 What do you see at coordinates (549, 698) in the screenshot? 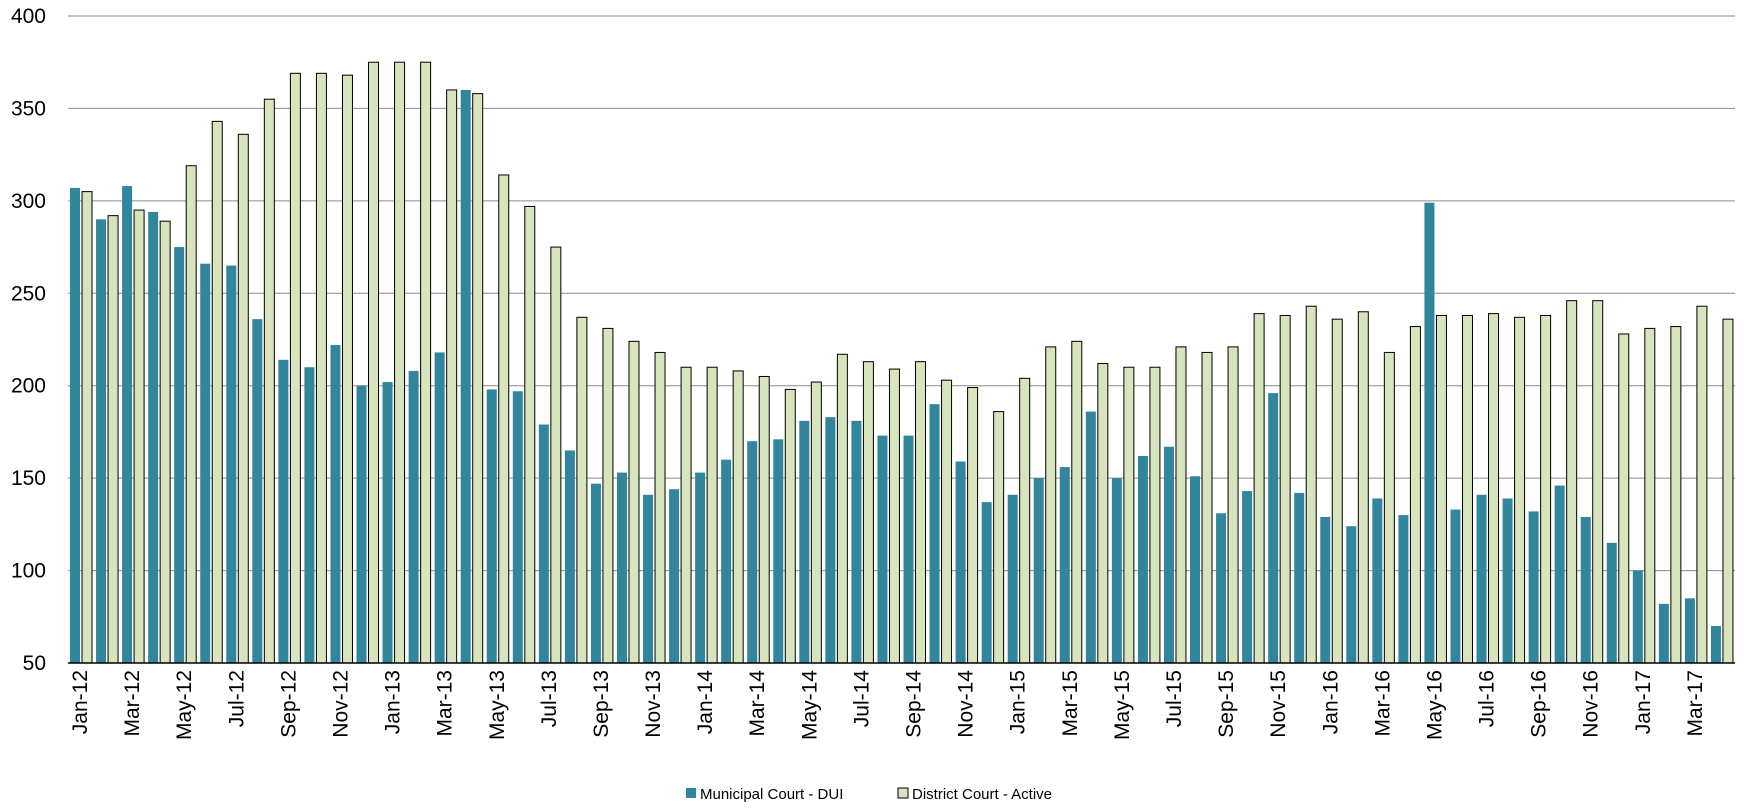
I see `x-tick-label: Jul-13` at bounding box center [549, 698].